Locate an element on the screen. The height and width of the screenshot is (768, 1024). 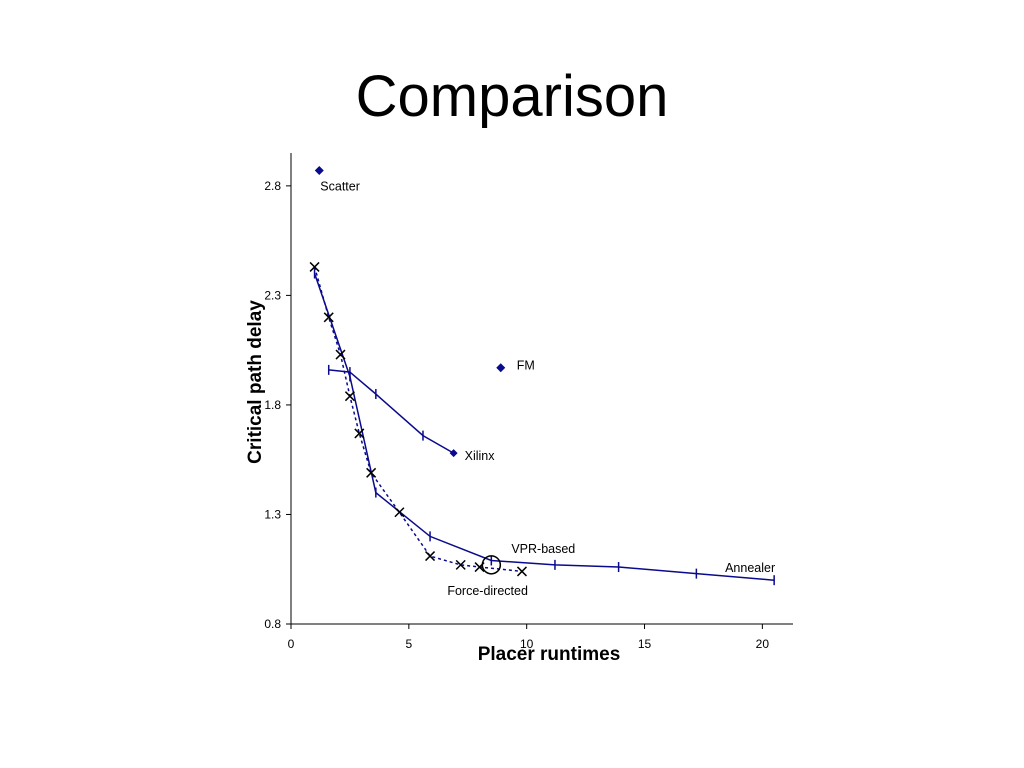
x-tick-label: 0 is located at coordinates (291, 644).